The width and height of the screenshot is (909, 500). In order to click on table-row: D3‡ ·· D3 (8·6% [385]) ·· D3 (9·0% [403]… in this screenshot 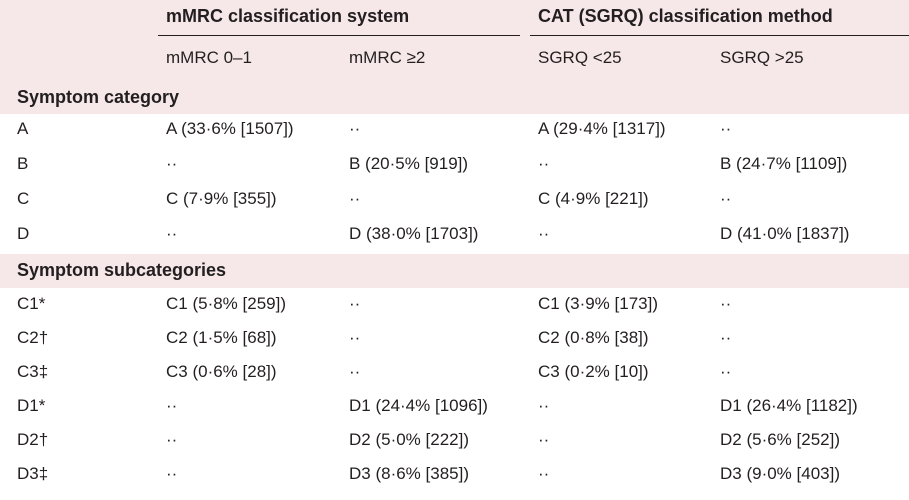, I will do `click(454, 477)`.